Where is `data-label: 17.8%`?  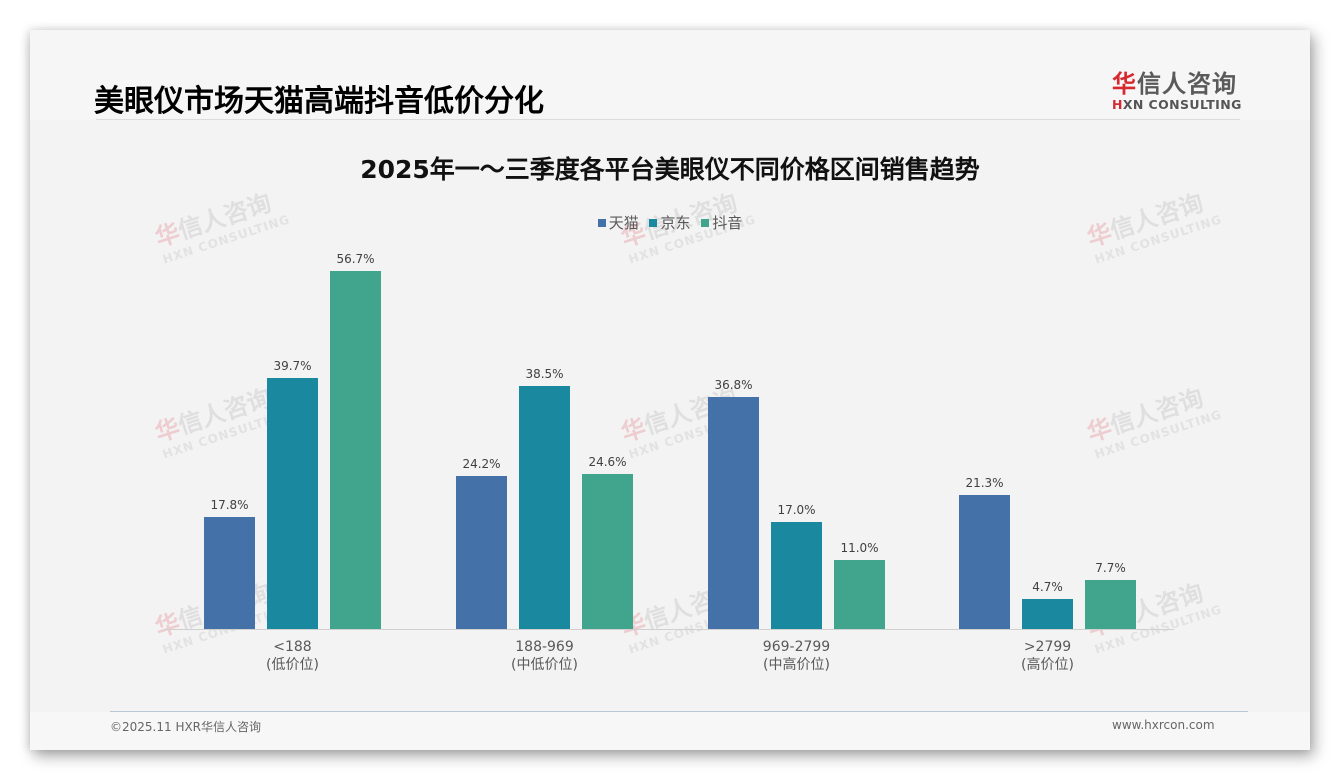
data-label: 17.8% is located at coordinates (229, 505).